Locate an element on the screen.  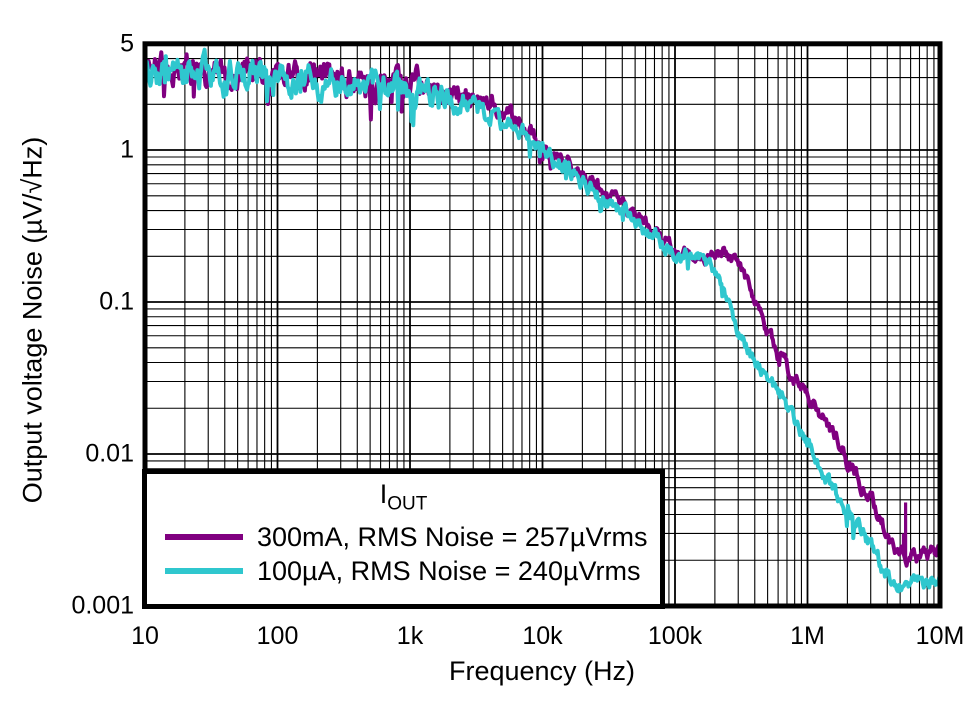
x-axis-title: Frequency (Hz) is located at coordinates (542, 671).